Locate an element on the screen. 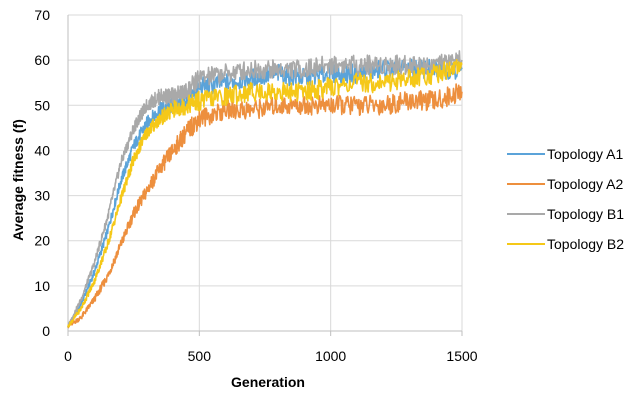  y-tick-label: 70 is located at coordinates (42, 15).